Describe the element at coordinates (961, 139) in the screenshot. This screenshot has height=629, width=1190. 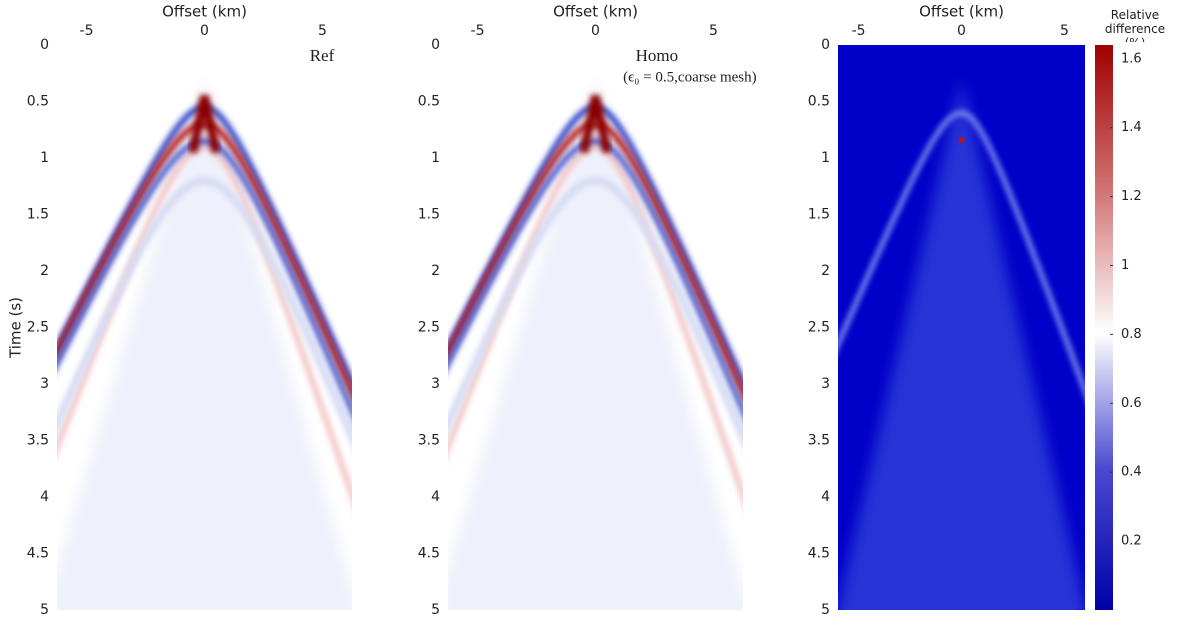
I see `hotspot` at that location.